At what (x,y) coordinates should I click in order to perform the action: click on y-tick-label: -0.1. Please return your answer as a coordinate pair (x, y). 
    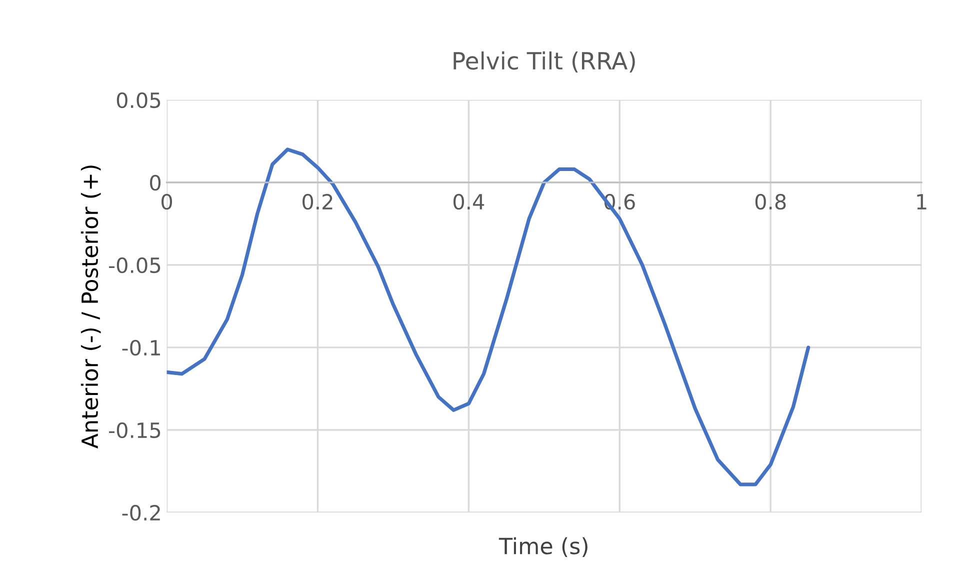
    Looking at the image, I should click on (141, 348).